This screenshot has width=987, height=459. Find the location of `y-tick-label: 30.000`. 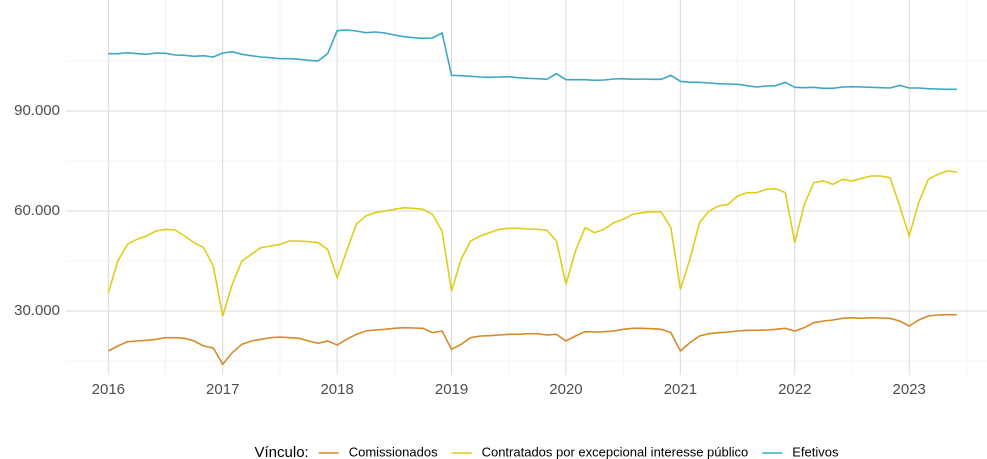

y-tick-label: 30.000 is located at coordinates (37, 310).